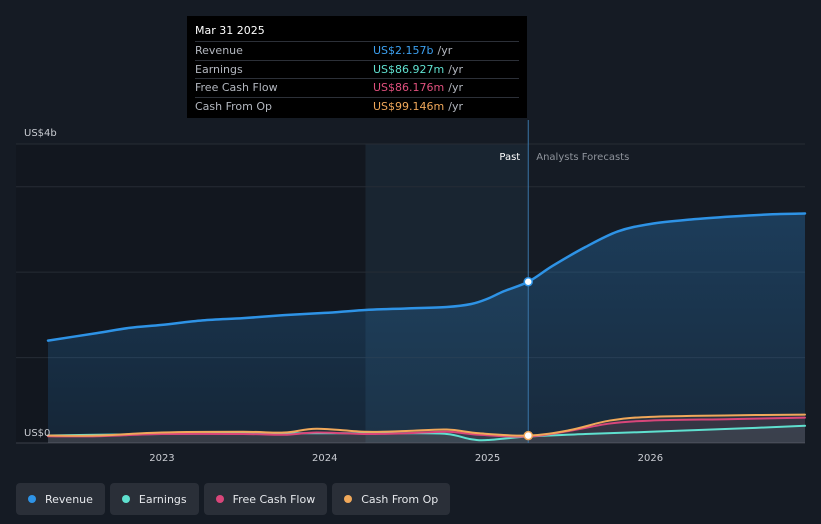 Image resolution: width=821 pixels, height=524 pixels. I want to click on tooltip-row-free-cash-flow: Free Cash Flow US$86.176m/yr, so click(357, 87).